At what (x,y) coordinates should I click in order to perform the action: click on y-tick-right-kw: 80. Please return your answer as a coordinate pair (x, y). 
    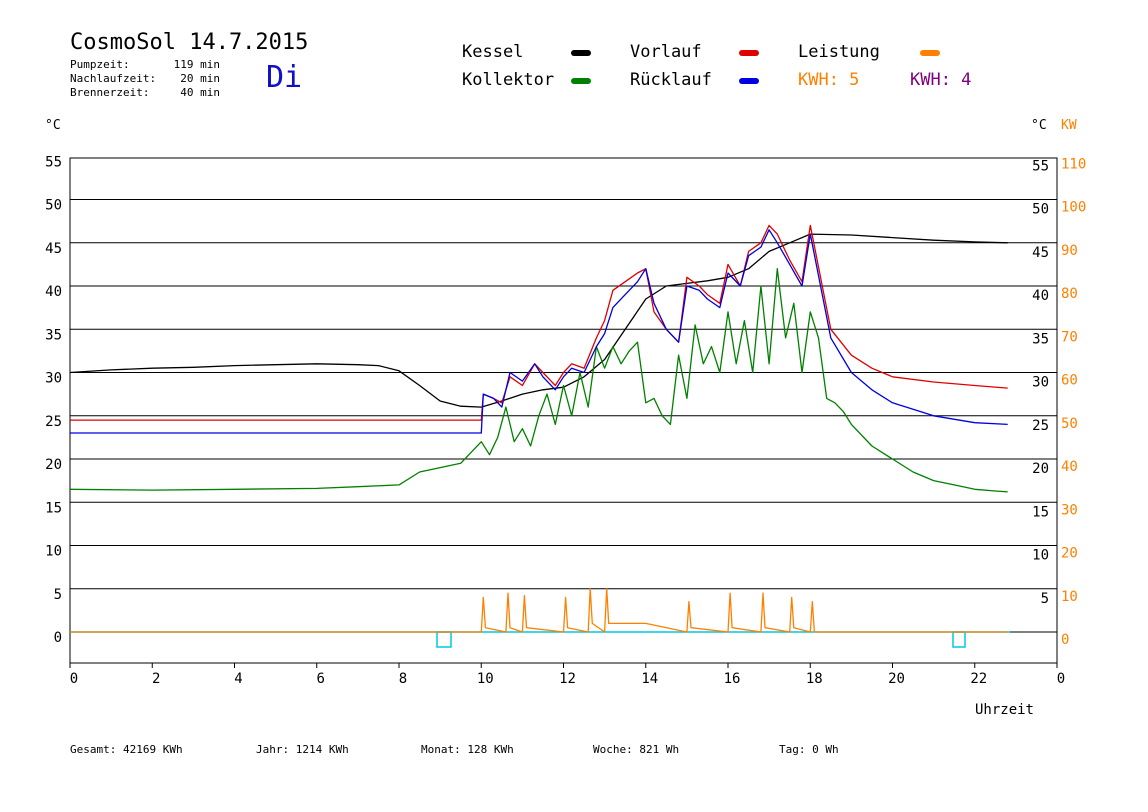
    Looking at the image, I should click on (1069, 294).